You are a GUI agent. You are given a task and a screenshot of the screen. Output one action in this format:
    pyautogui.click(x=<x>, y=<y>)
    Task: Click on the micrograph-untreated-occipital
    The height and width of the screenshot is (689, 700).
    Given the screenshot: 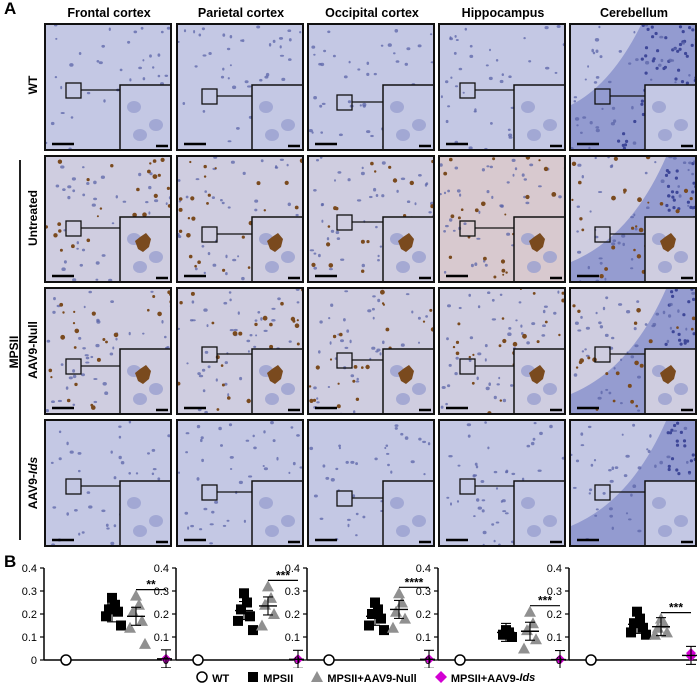 What is the action you would take?
    pyautogui.click(x=371, y=219)
    